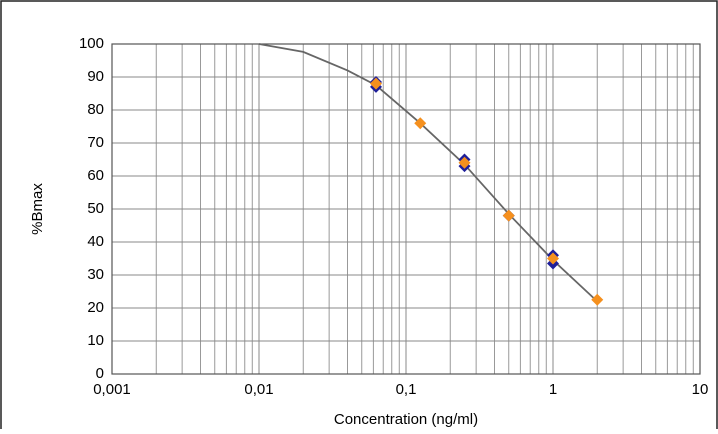 Image resolution: width=718 pixels, height=434 pixels. Describe the element at coordinates (95, 208) in the screenshot. I see `y-tick-label: 50` at that location.